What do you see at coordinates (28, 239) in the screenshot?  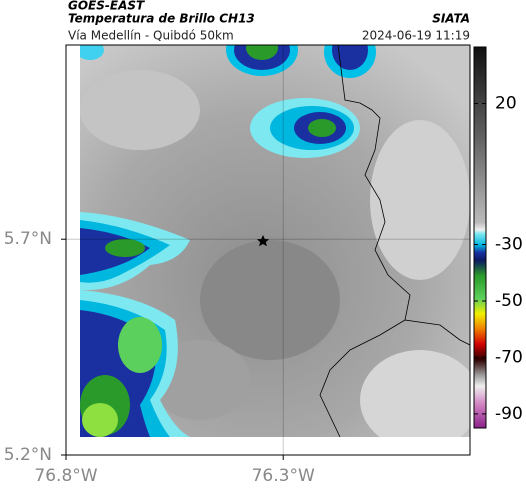 I see `lat-tick-label: 5.7°N` at bounding box center [28, 239].